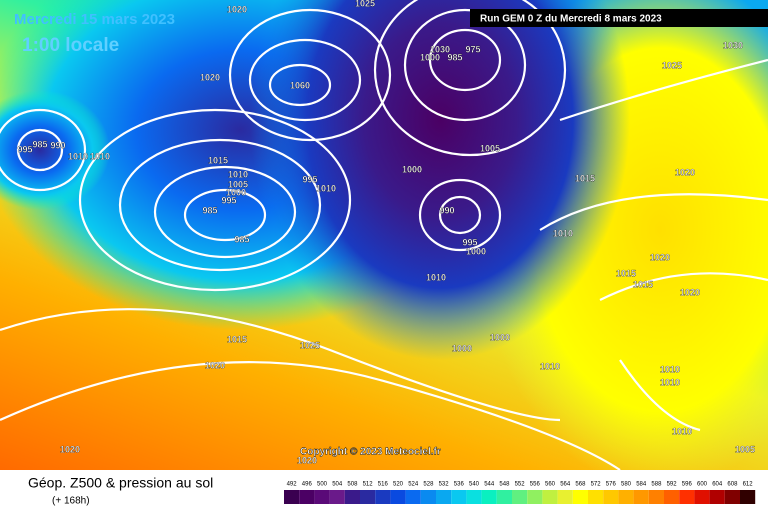  I want to click on scale-label: 520, so click(398, 485).